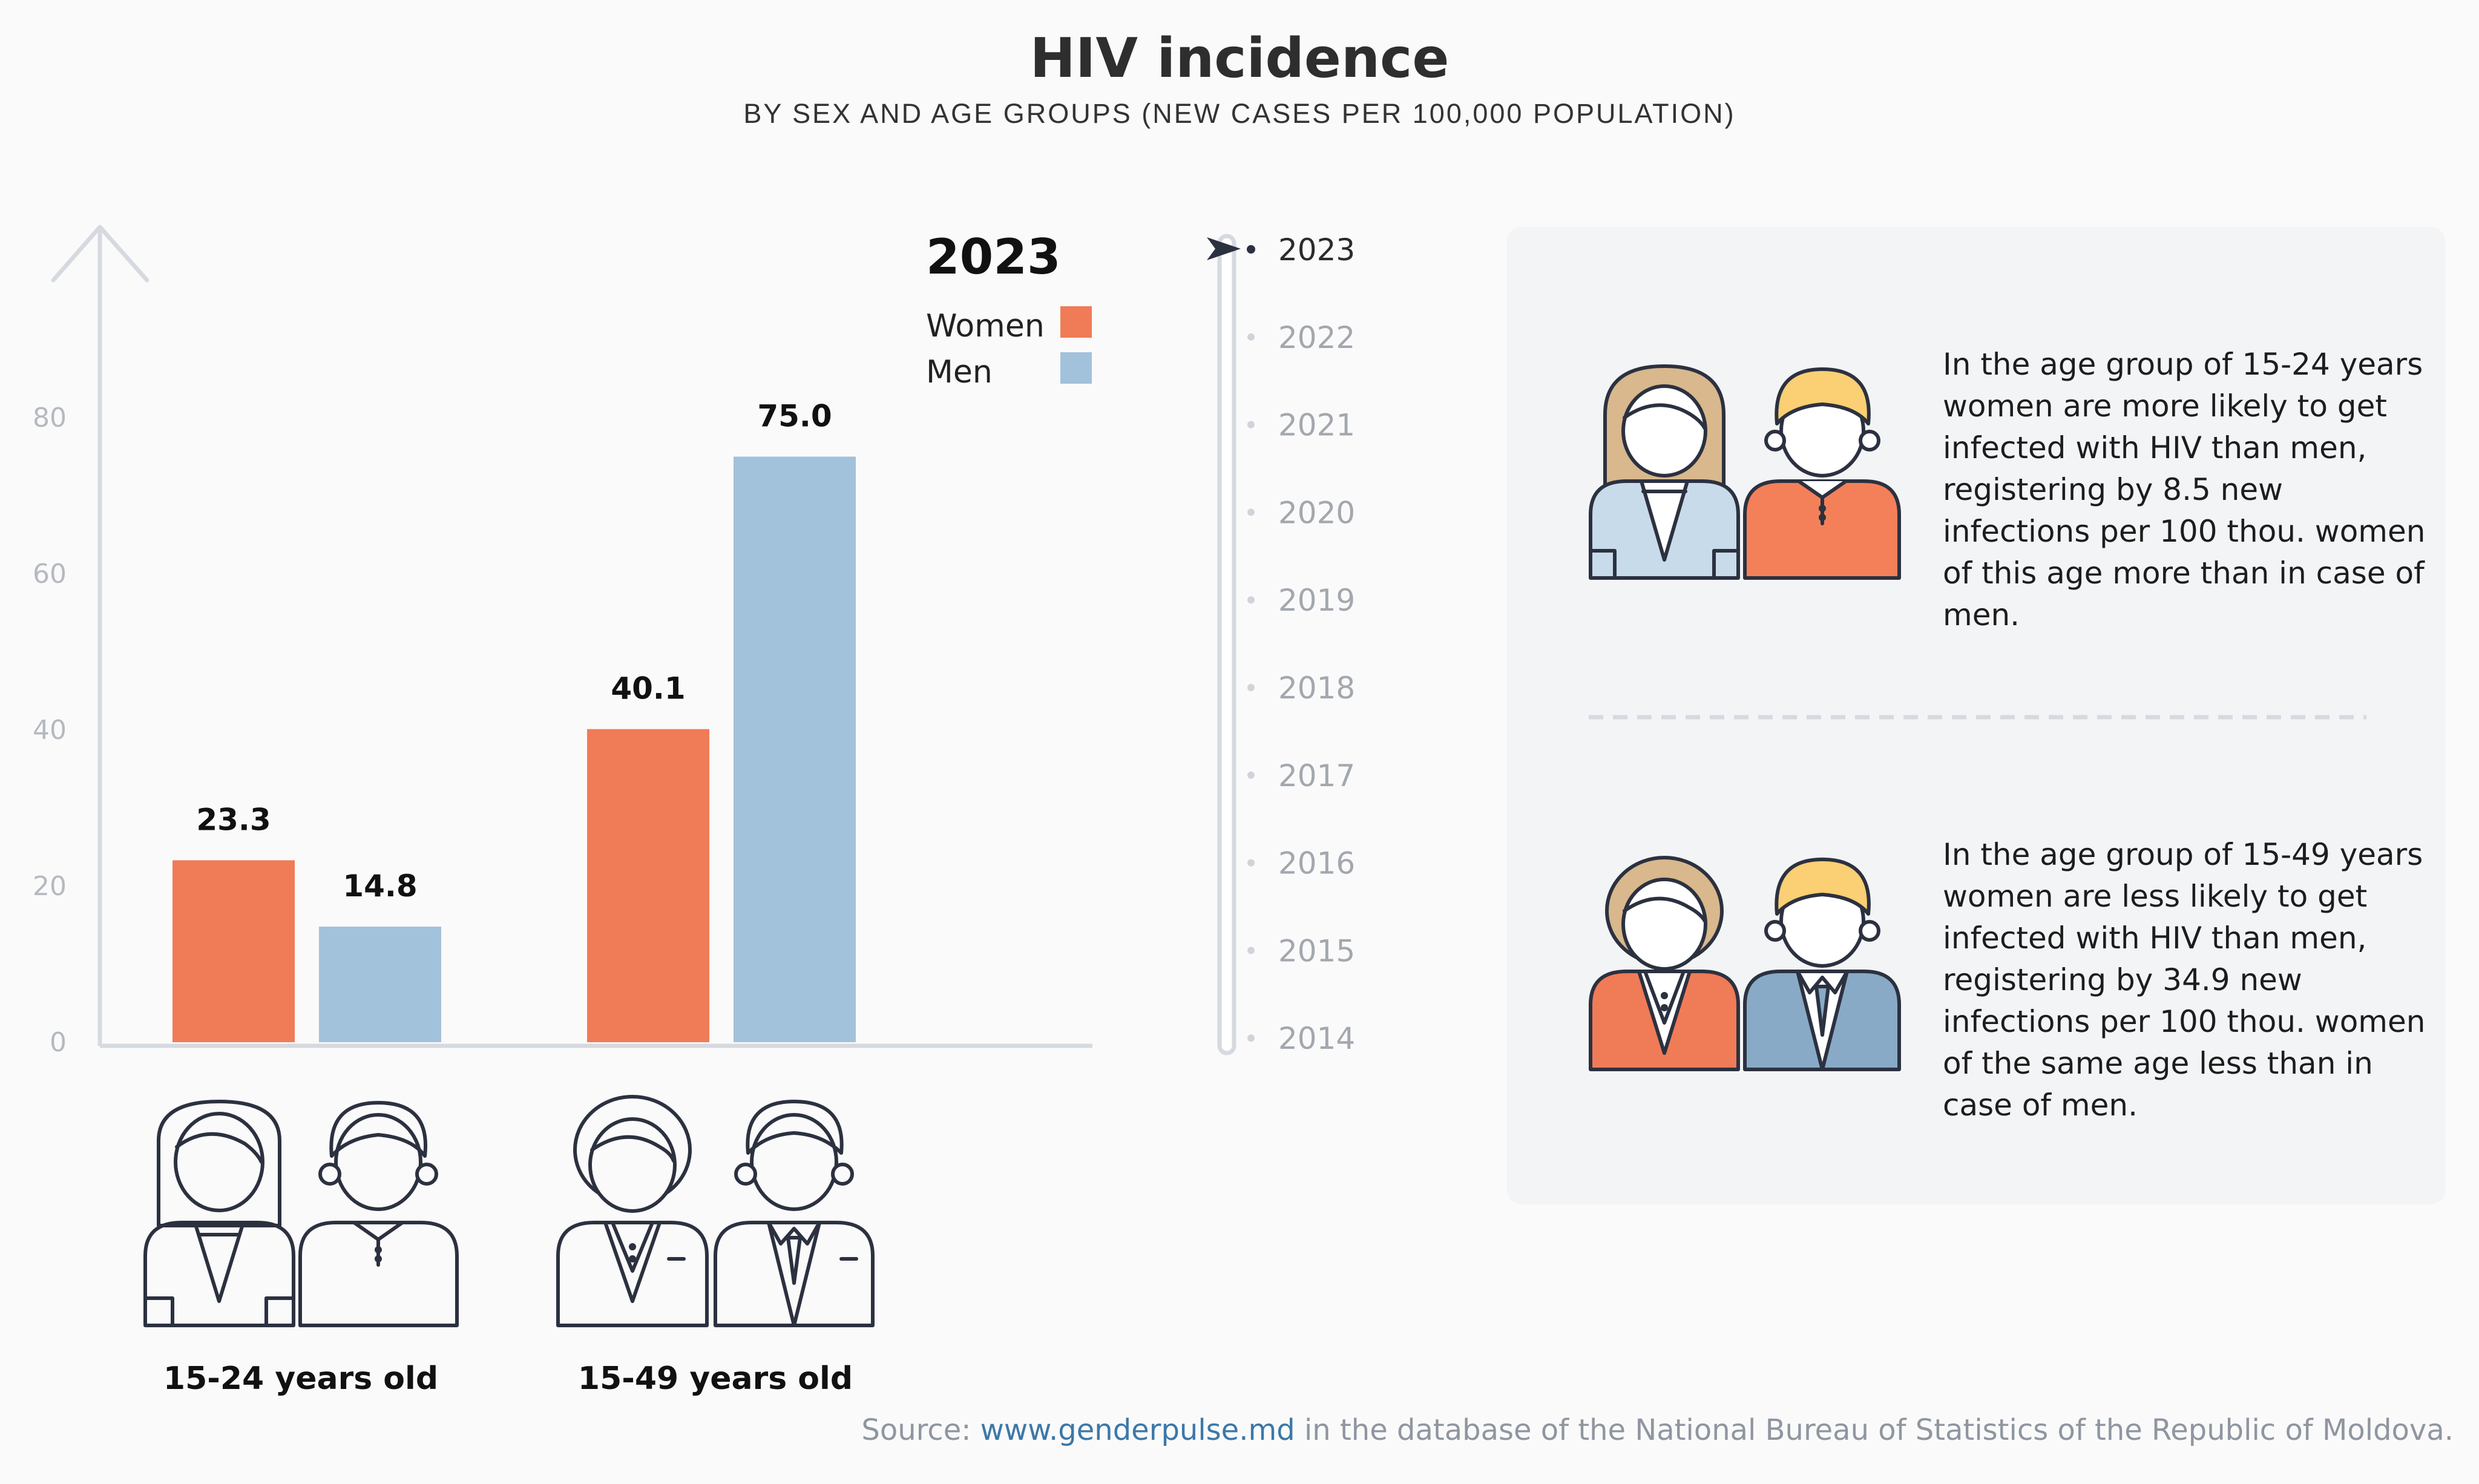 The height and width of the screenshot is (1484, 2479). I want to click on year-timeline: 2023 2022 2021 2020 2019 2018 2017 2016 2015 2014, so click(1281, 644).